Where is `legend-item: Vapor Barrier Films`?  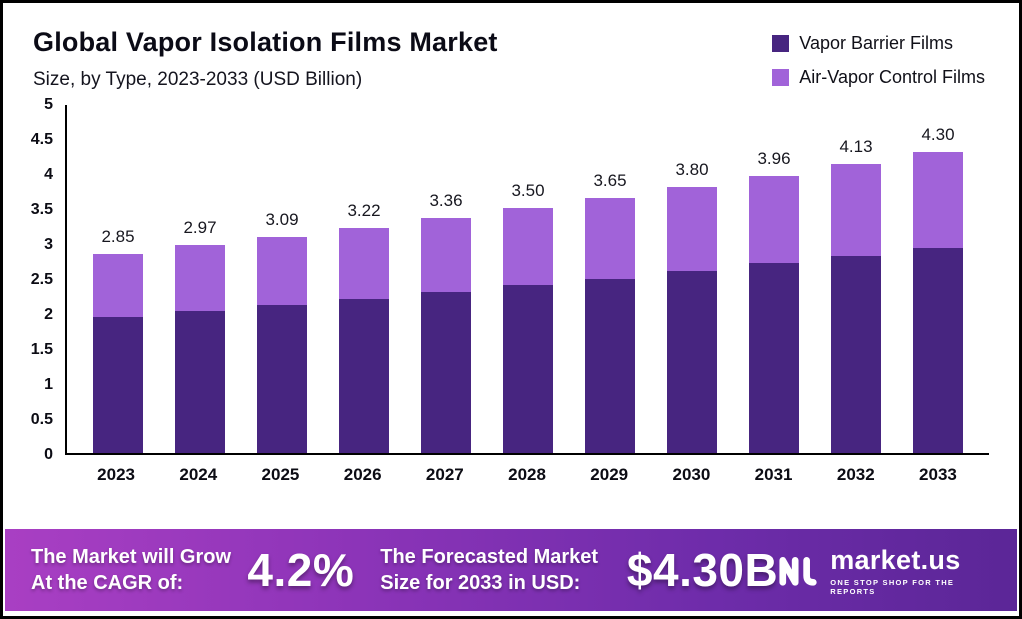
legend-item: Vapor Barrier Films is located at coordinates (878, 43).